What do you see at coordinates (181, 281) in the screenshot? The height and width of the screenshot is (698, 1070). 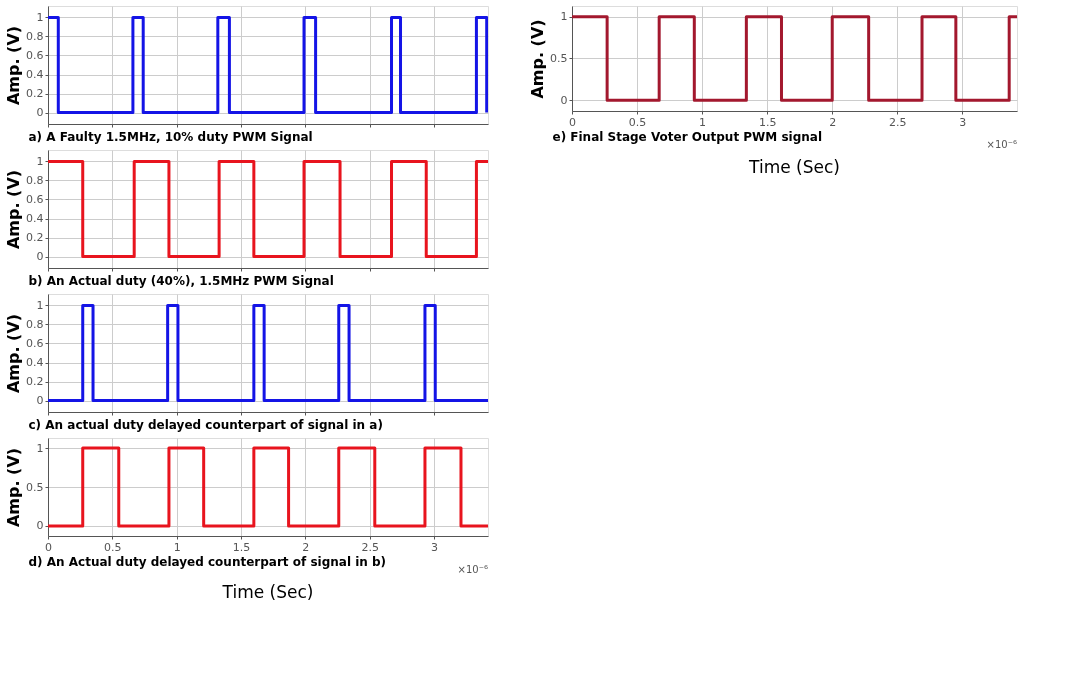 I see `text: b) An Actual duty (40%), 1.5MHz PWM Signal` at bounding box center [181, 281].